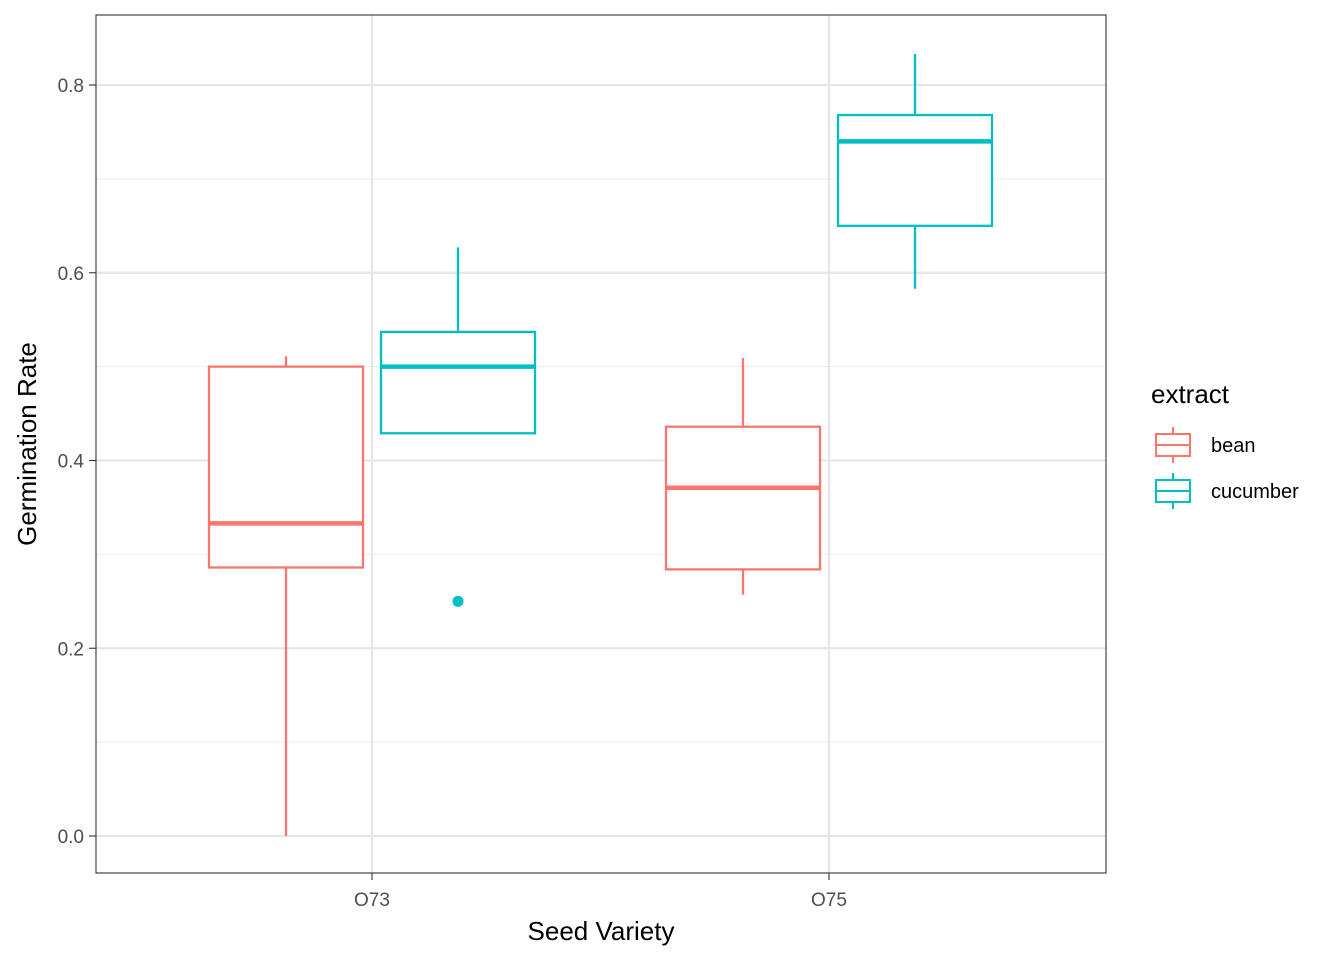  What do you see at coordinates (71, 462) in the screenshot?
I see `y-tick-label-2: 0.4` at bounding box center [71, 462].